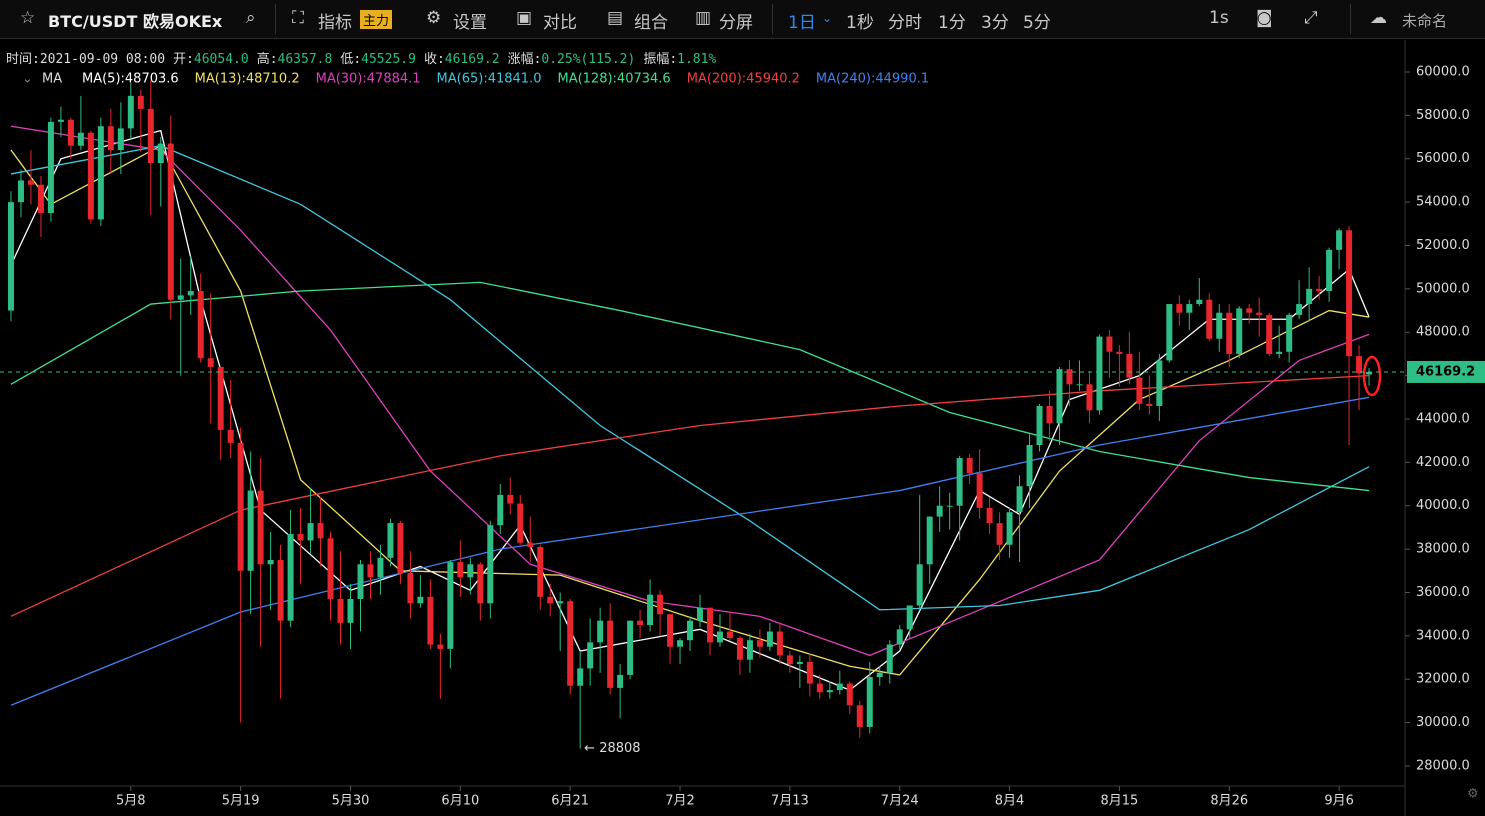 Image resolution: width=1485 pixels, height=816 pixels. I want to click on y-tick-label: 58000.0, so click(1443, 115).